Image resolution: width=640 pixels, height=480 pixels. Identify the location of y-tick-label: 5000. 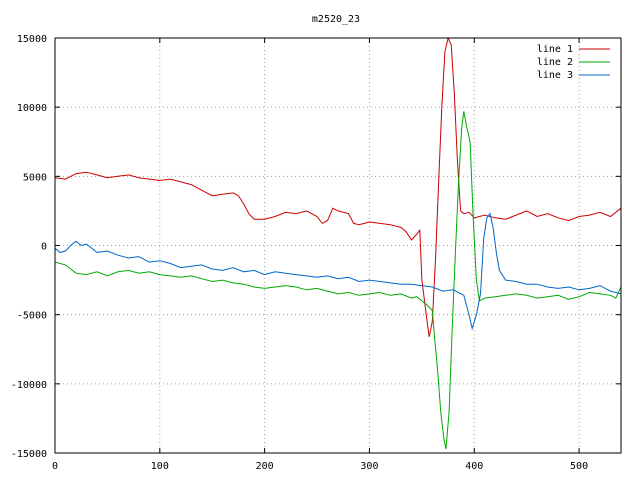
(35, 177).